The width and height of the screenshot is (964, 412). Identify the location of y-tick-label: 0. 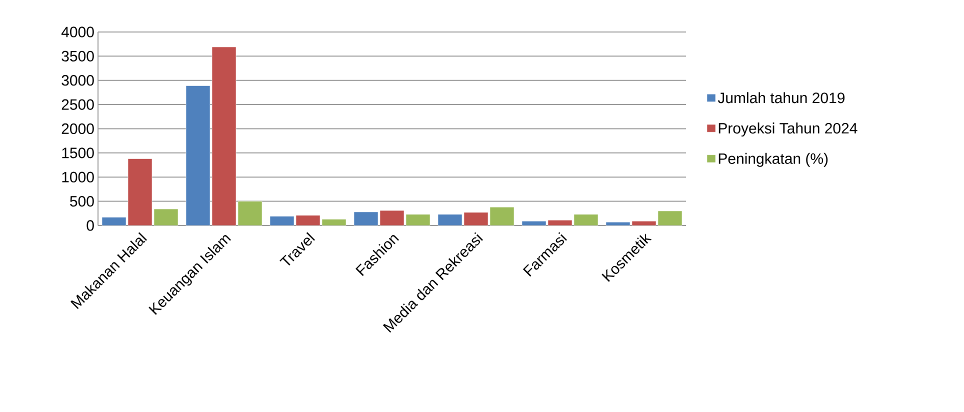
(90, 225).